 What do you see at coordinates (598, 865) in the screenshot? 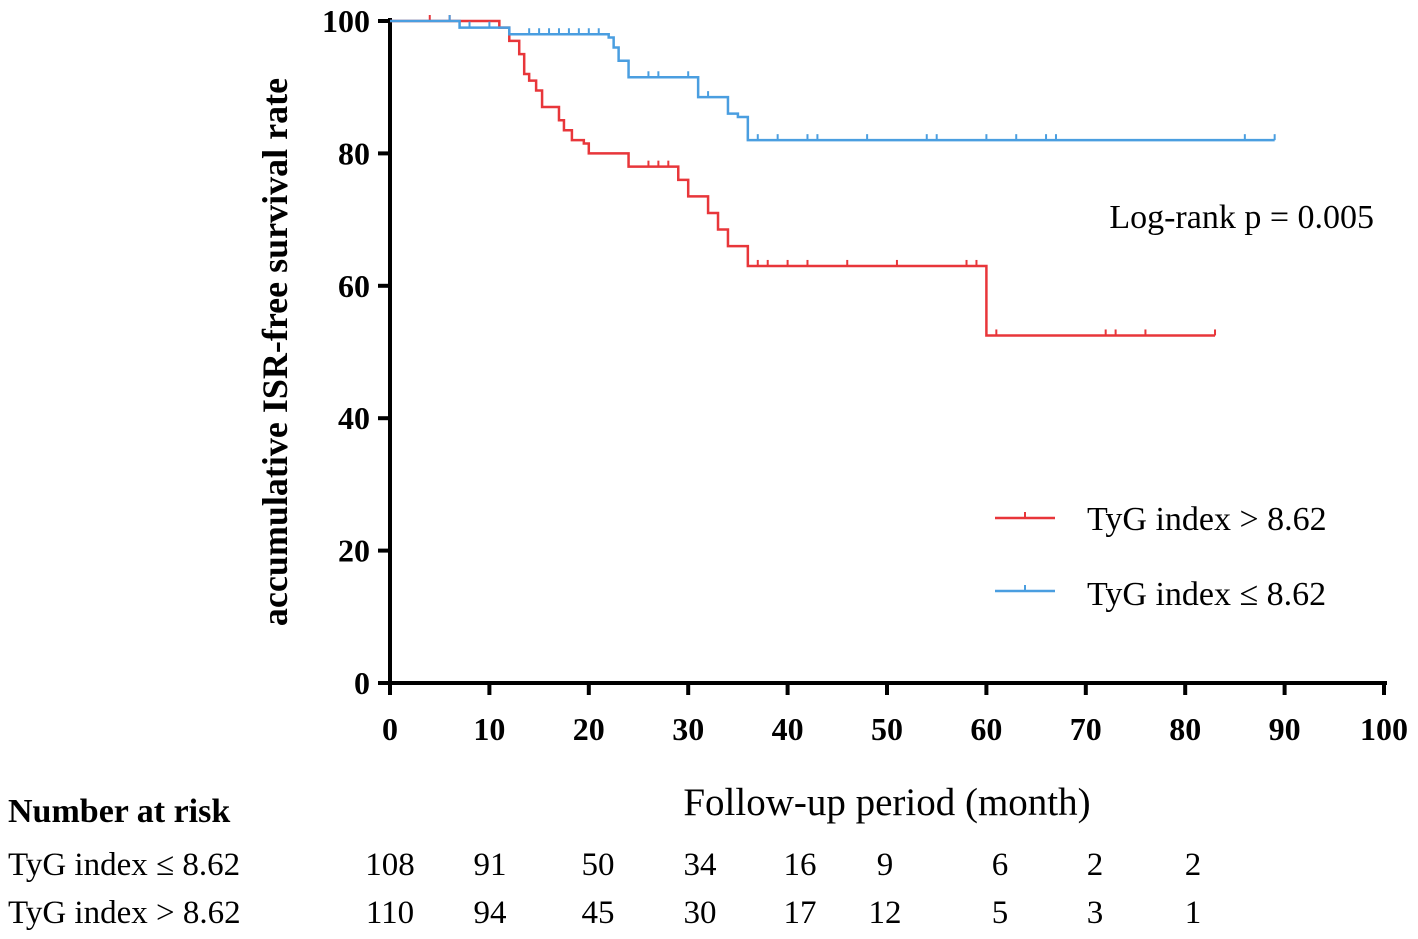
I see `risk-value: 50` at bounding box center [598, 865].